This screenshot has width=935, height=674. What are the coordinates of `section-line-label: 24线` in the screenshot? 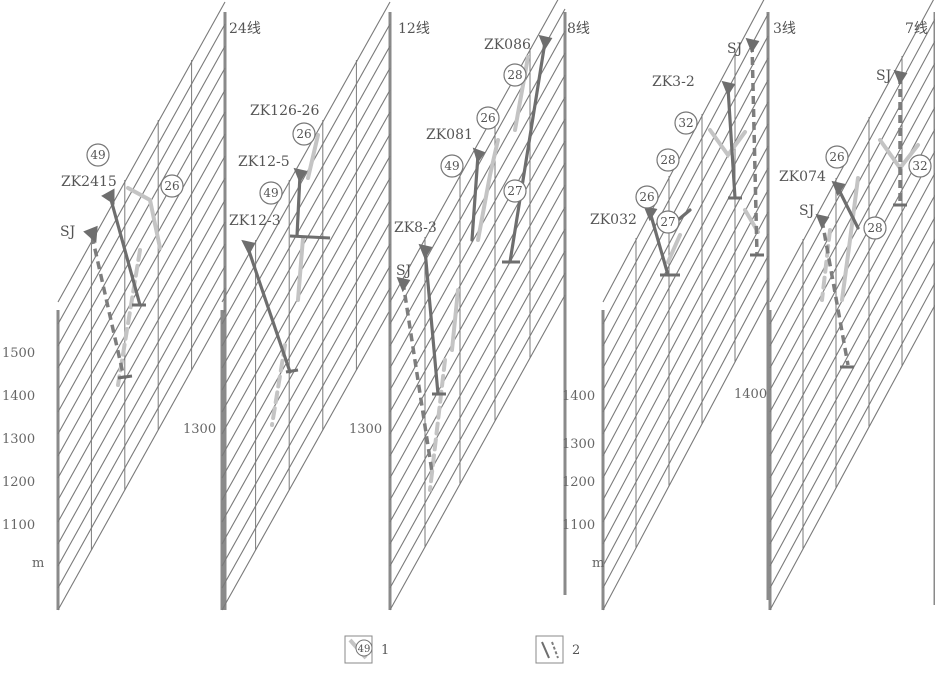 It's located at (245, 29).